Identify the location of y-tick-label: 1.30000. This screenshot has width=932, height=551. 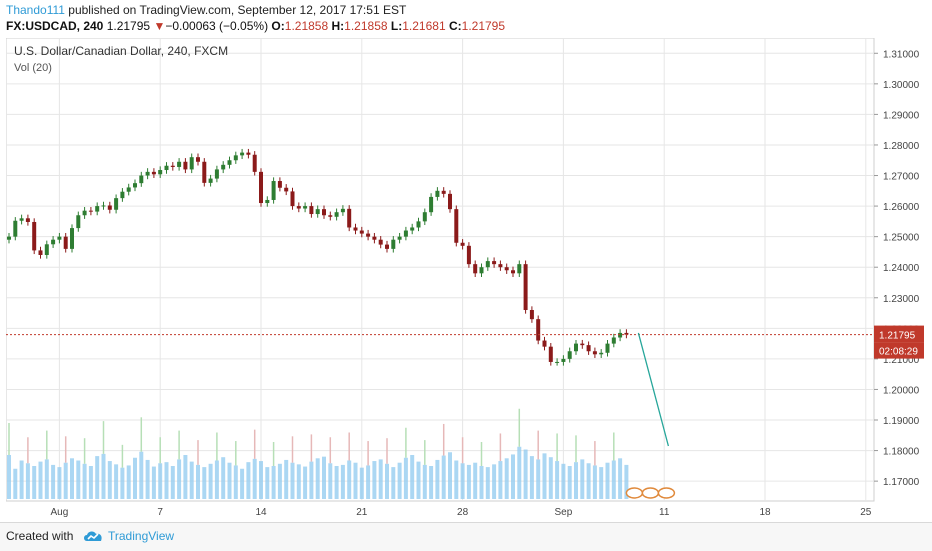
(901, 85).